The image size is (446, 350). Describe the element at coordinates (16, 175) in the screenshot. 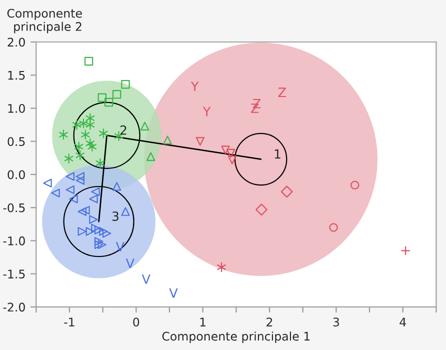

I see `y-tick-label: 0.0` at that location.